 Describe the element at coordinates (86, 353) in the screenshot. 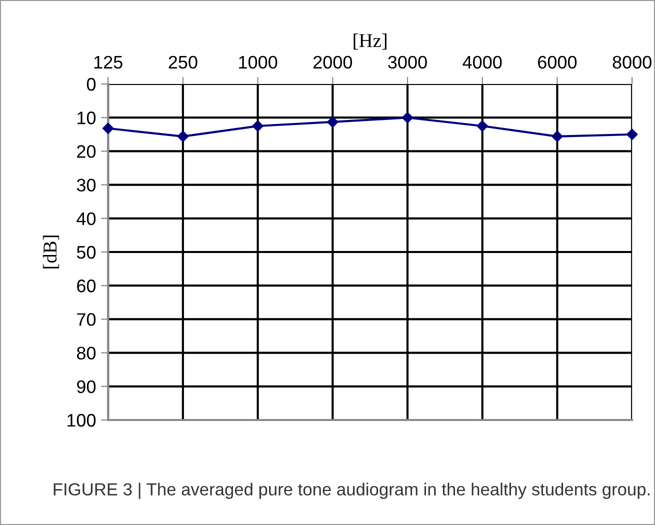

I see `y-tick-label: 80` at that location.